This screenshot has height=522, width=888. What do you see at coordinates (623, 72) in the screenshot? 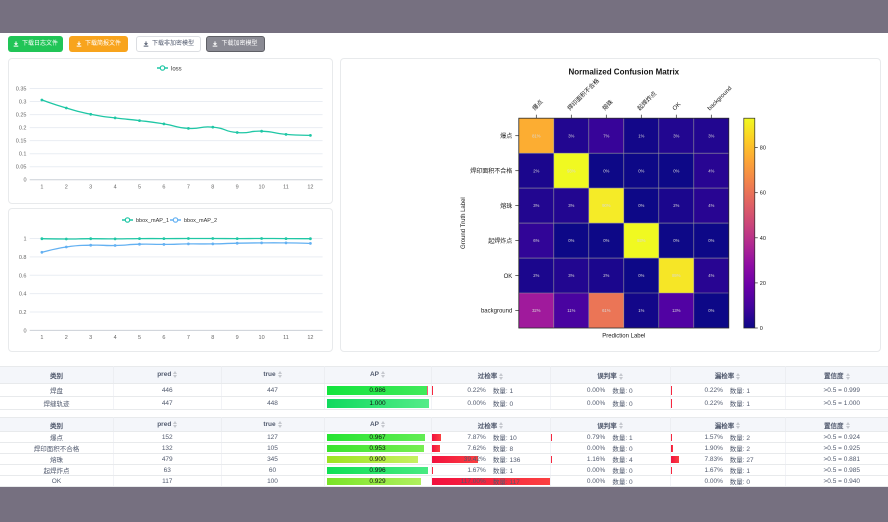
I see `svg-text: Normalized Confusion Matrix` at bounding box center [623, 72].